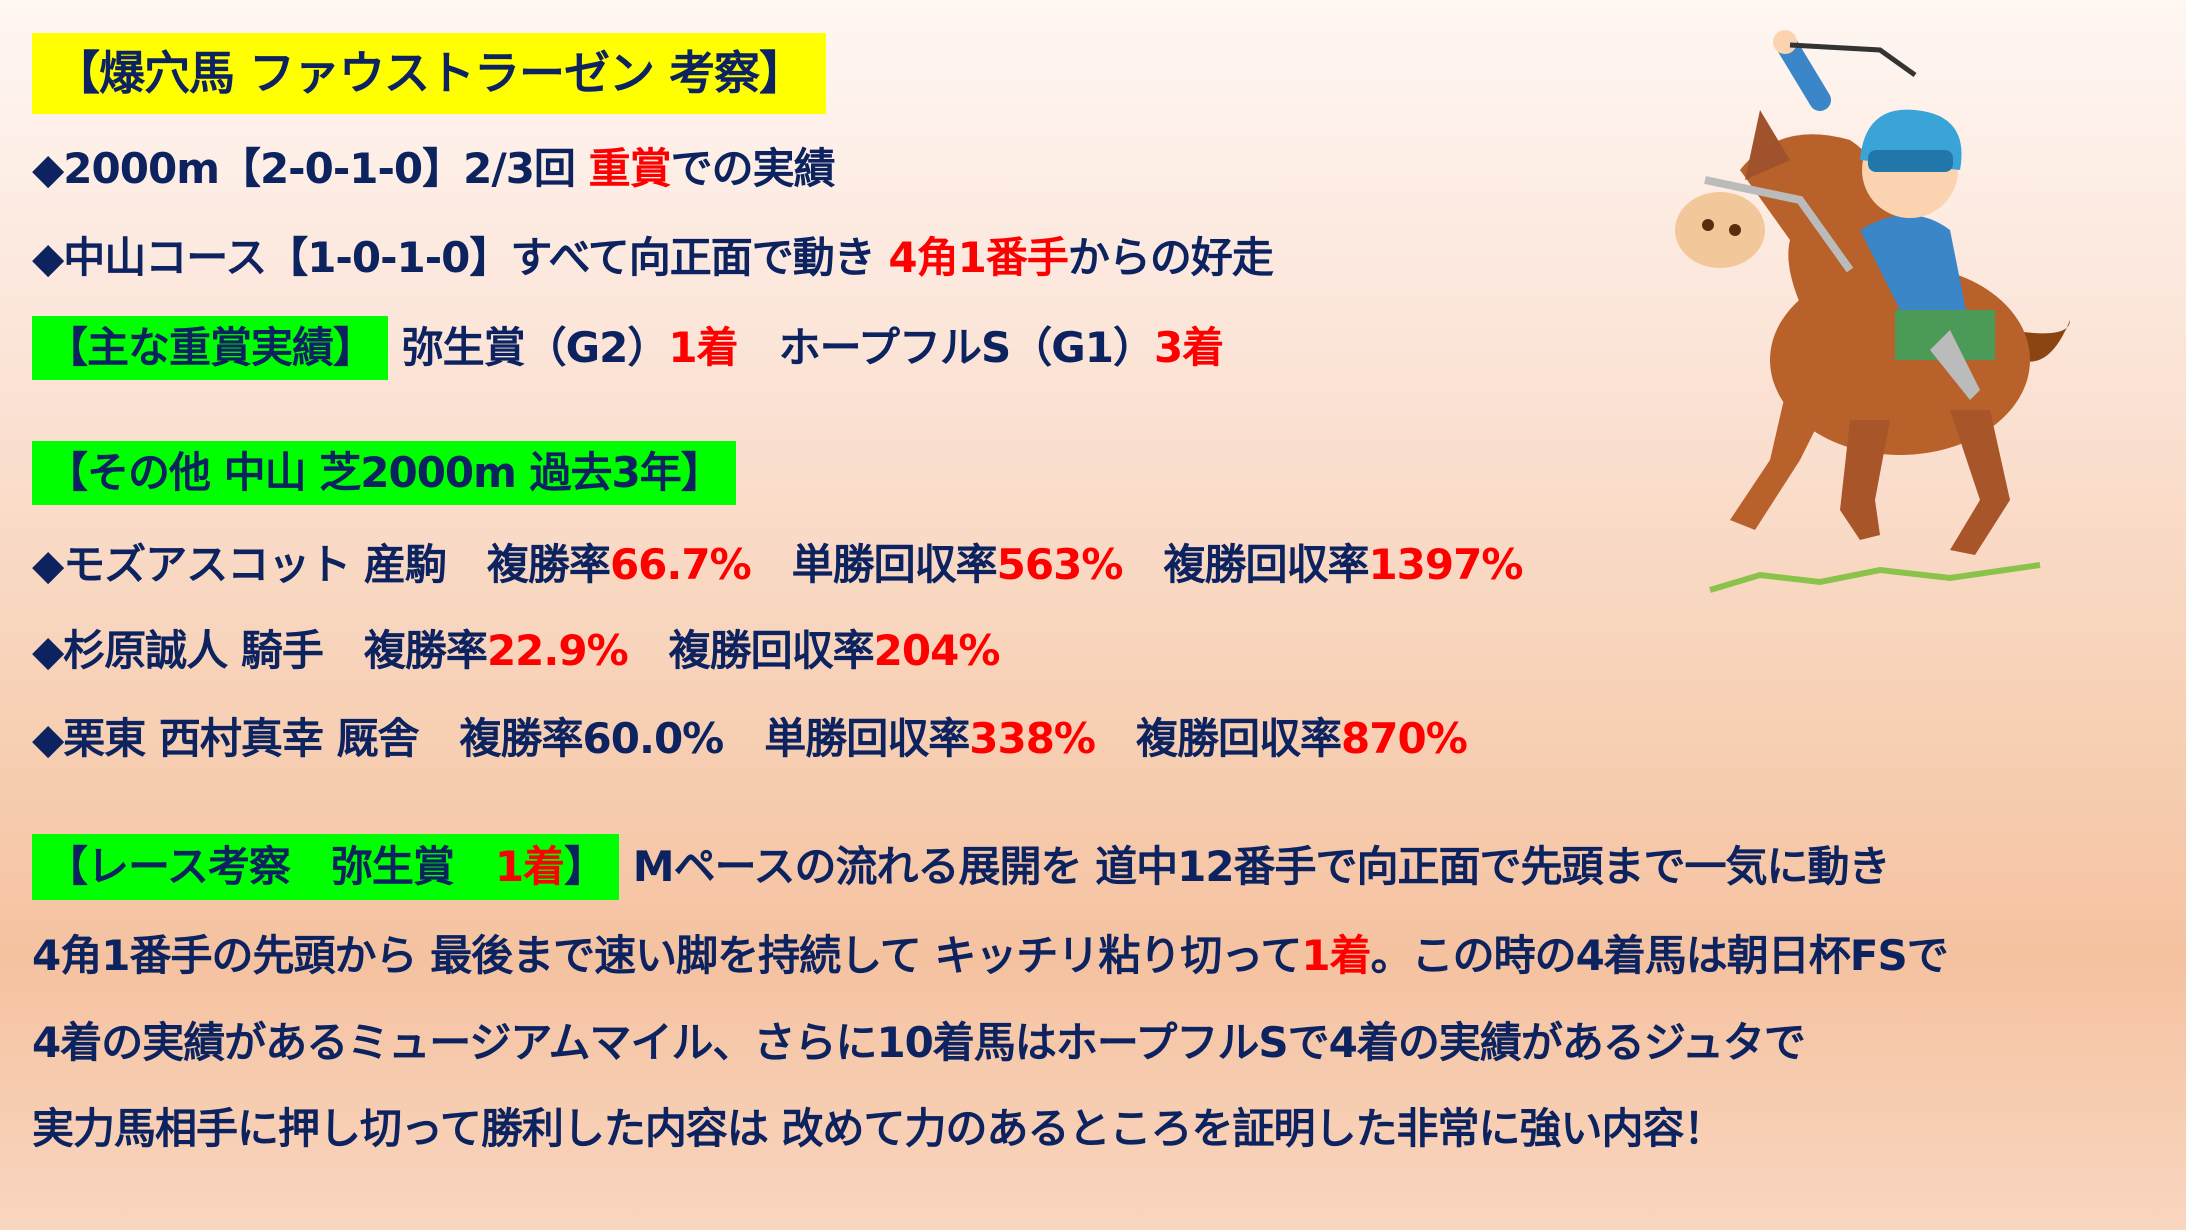 The width and height of the screenshot is (2186, 1230). I want to click on text: Mペースの流れる展開を 道中12番手で向正面で先頭まで一気に動き, so click(1255, 866).